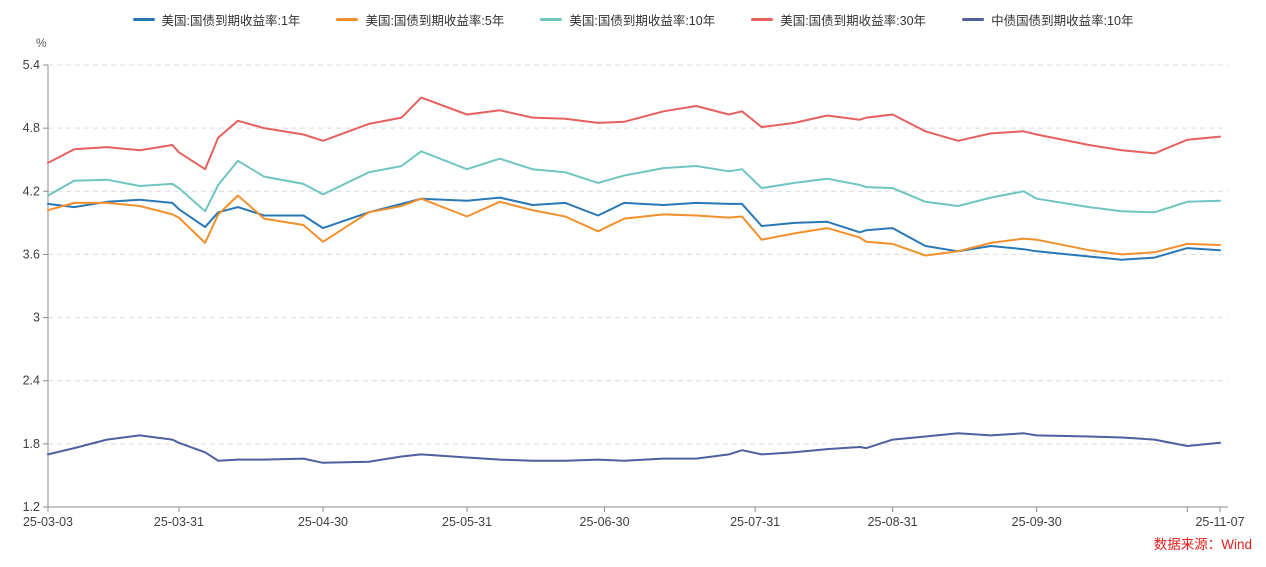  What do you see at coordinates (1062, 21) in the screenshot?
I see `legend-item-label: 中债国债到期收益率:10年` at bounding box center [1062, 21].